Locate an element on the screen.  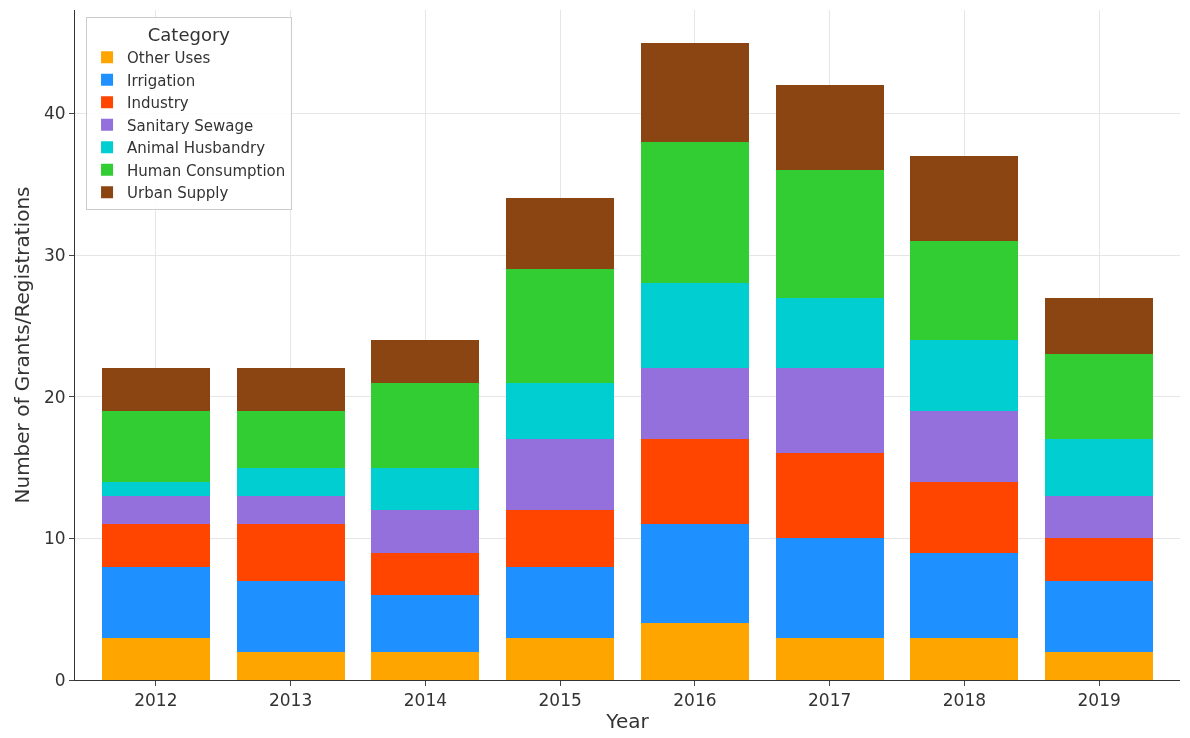
legend-label: Human Consumption is located at coordinates (206, 170).